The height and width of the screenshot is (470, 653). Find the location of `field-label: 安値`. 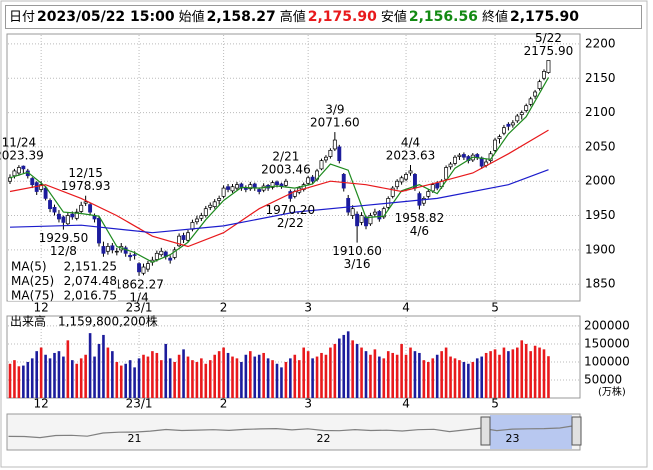

field-label: 安値 is located at coordinates (393, 17).